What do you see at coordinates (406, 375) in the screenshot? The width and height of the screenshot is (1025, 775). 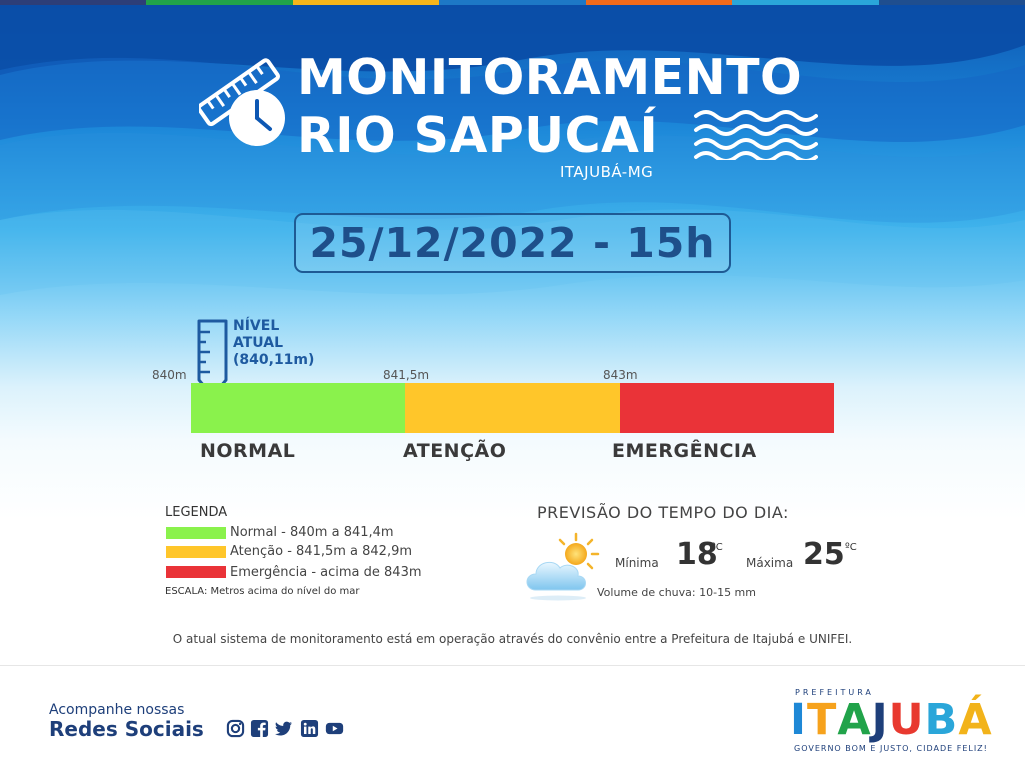 I see `tick-841-5: 841,5m` at bounding box center [406, 375].